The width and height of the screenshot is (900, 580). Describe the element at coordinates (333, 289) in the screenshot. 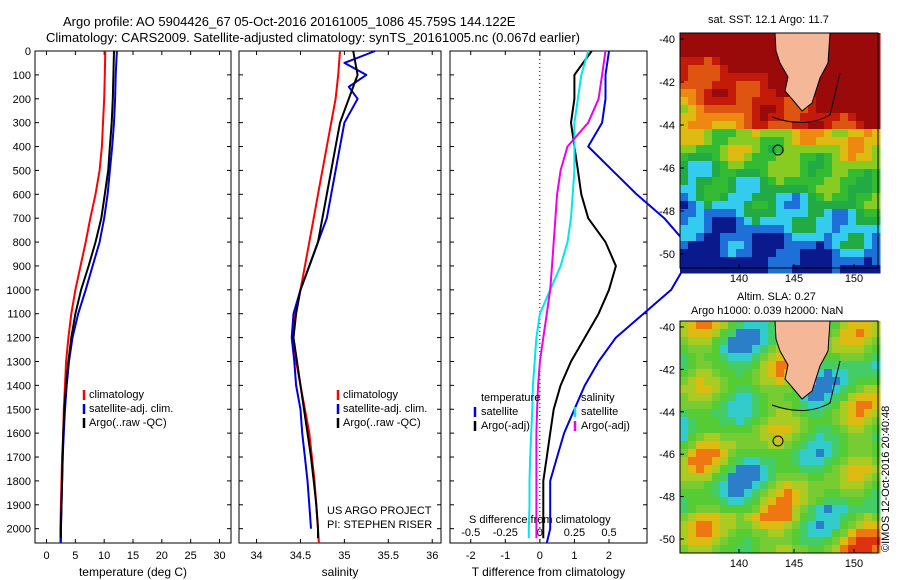

I see `series-line-satelliteadjclim` at that location.